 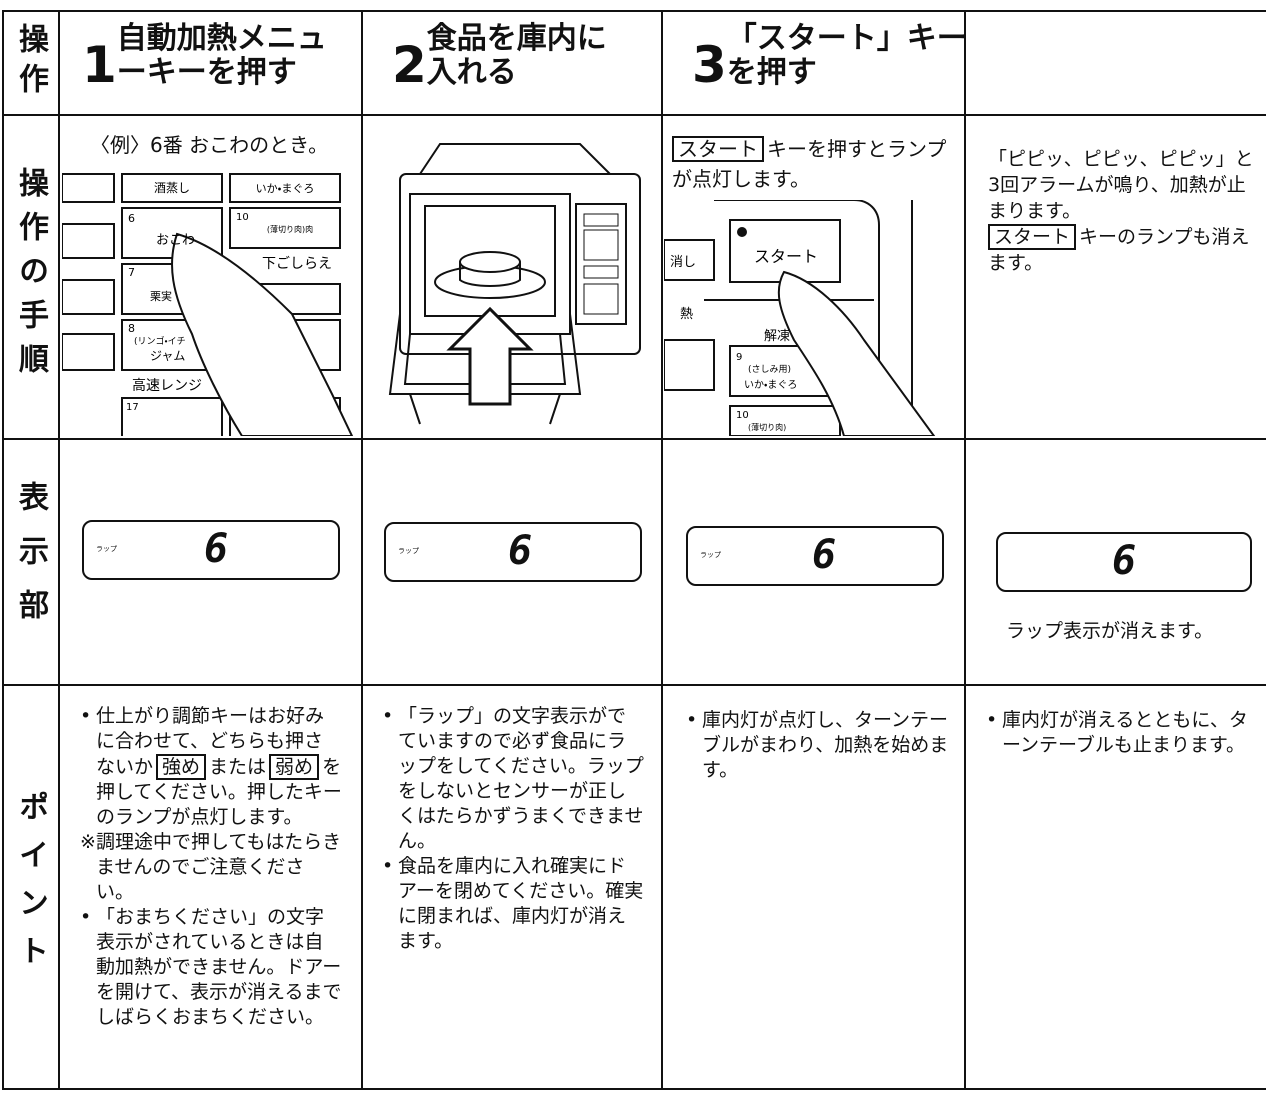 What do you see at coordinates (210, 741) in the screenshot?
I see `text-run: 仕上がり調節キーはお好みに合わせて、どちらも押さないか` at bounding box center [210, 741].